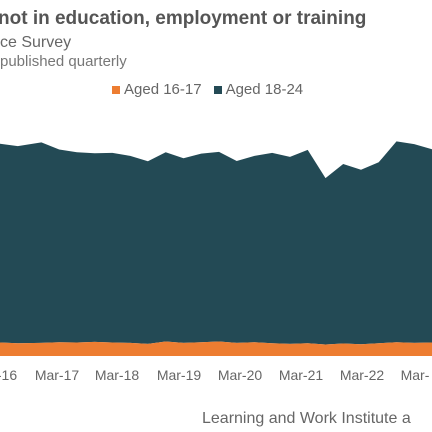 This screenshot has width=432, height=432. What do you see at coordinates (57, 375) in the screenshot?
I see `x-tick-label: Mar-17` at bounding box center [57, 375].